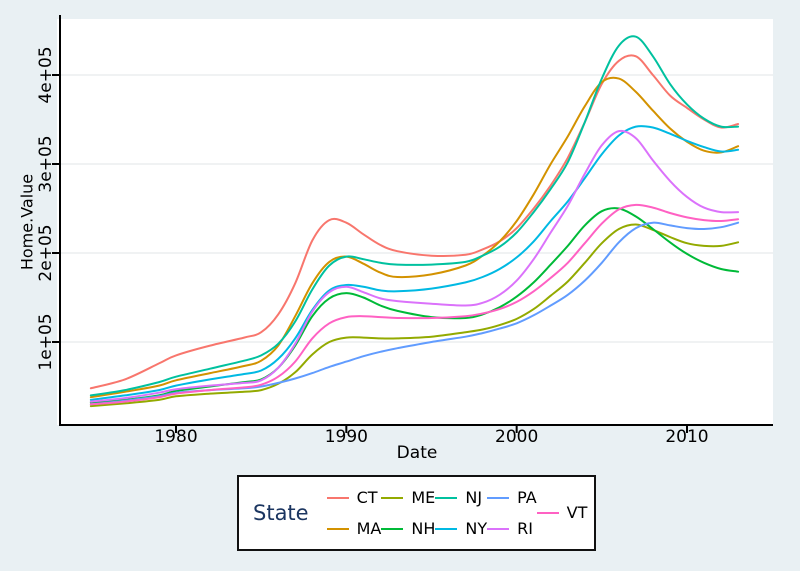  I want to click on legend-label: NJ, so click(474, 497).